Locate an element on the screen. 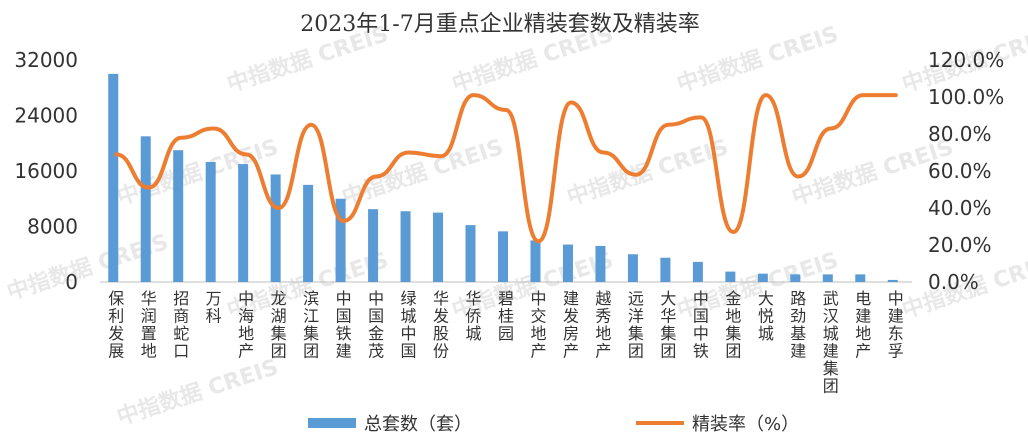  category-label: 武汉城建集团 is located at coordinates (831, 342).